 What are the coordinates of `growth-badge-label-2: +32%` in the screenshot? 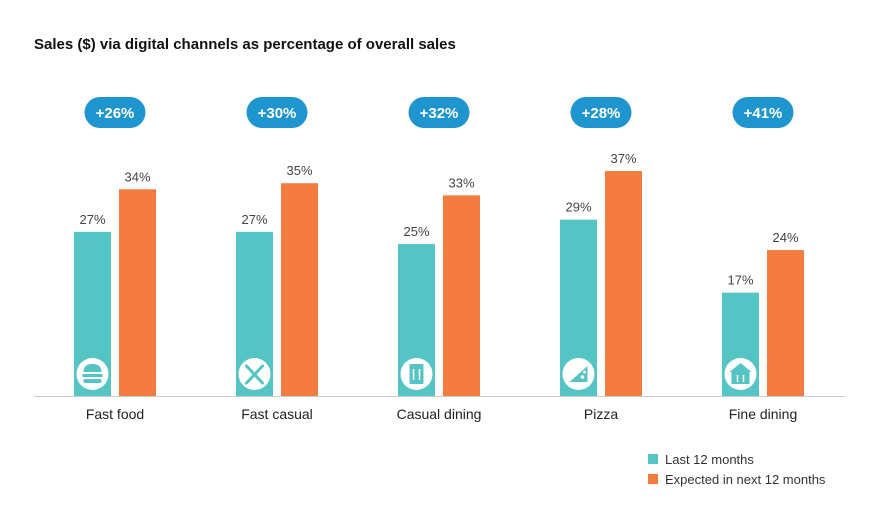 It's located at (439, 113).